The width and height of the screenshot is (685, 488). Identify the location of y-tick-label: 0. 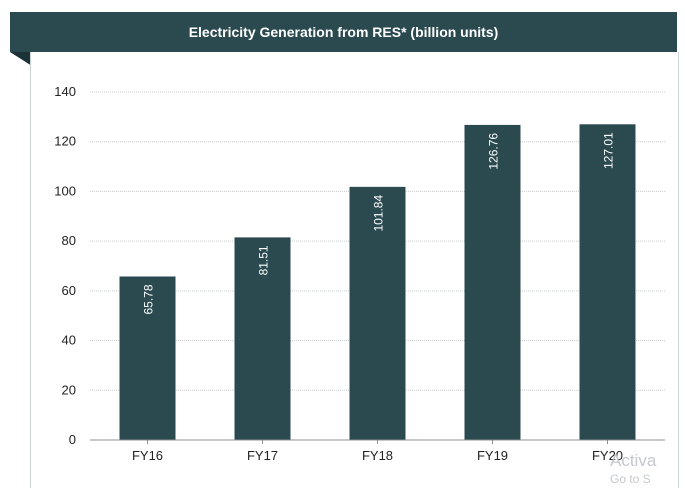
(72, 439).